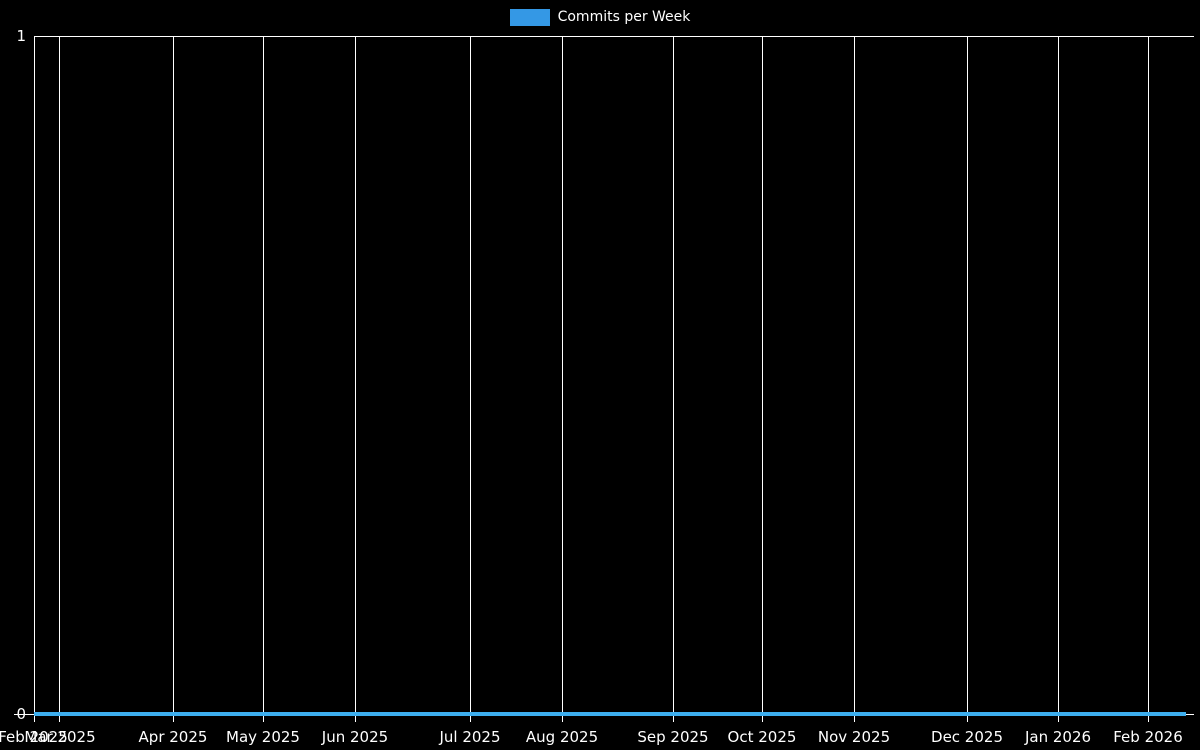 The image size is (1200, 750). I want to click on gridline-vertical-aug-2025, so click(562, 379).